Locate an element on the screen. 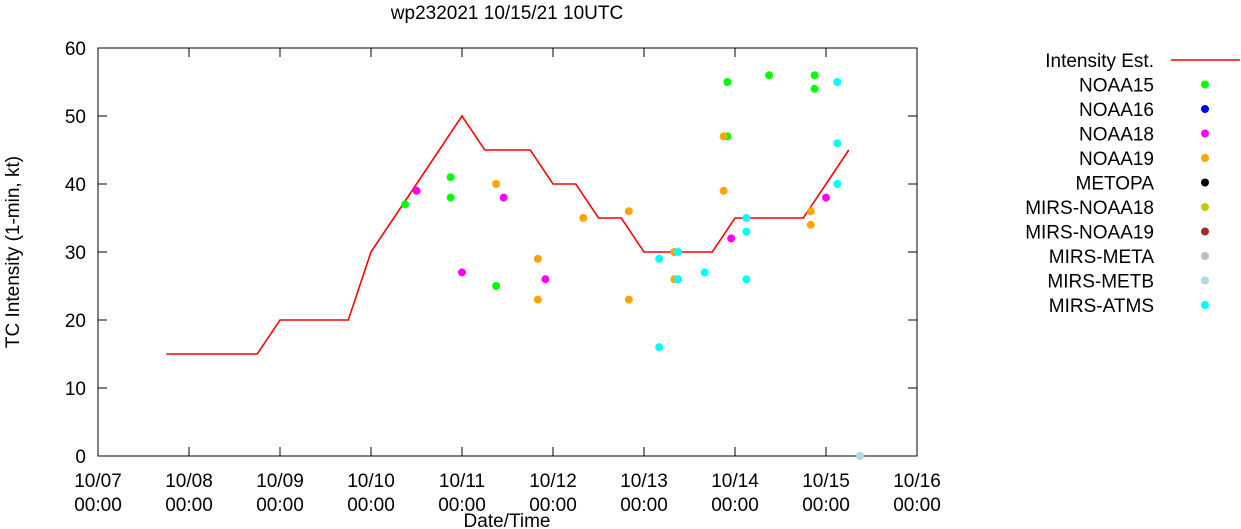 The image size is (1241, 529). legend-label-noaa16: NOAA16 is located at coordinates (1116, 110).